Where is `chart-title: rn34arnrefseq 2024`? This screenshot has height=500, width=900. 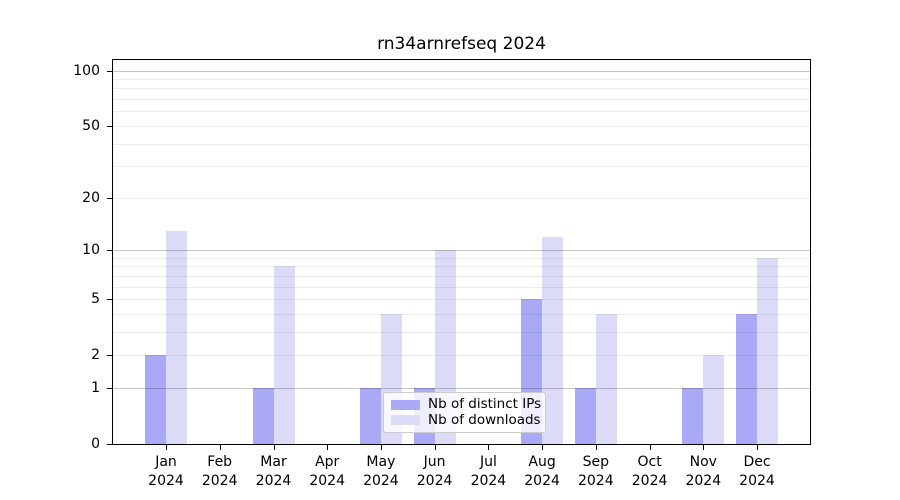 chart-title: rn34arnrefseq 2024 is located at coordinates (461, 44).